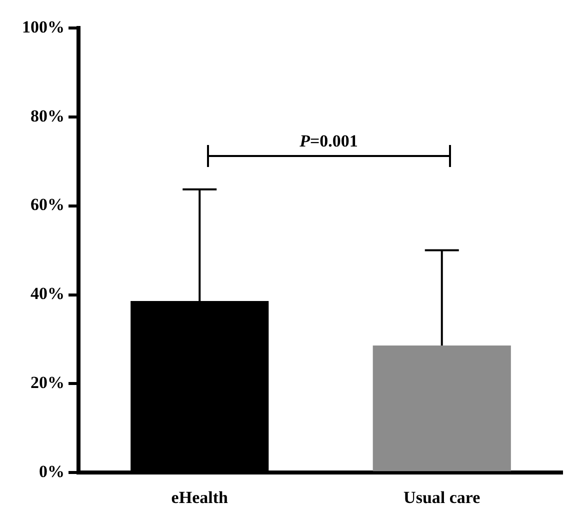 The height and width of the screenshot is (523, 571). Describe the element at coordinates (47, 382) in the screenshot. I see `y-tick-label: 20%` at that location.